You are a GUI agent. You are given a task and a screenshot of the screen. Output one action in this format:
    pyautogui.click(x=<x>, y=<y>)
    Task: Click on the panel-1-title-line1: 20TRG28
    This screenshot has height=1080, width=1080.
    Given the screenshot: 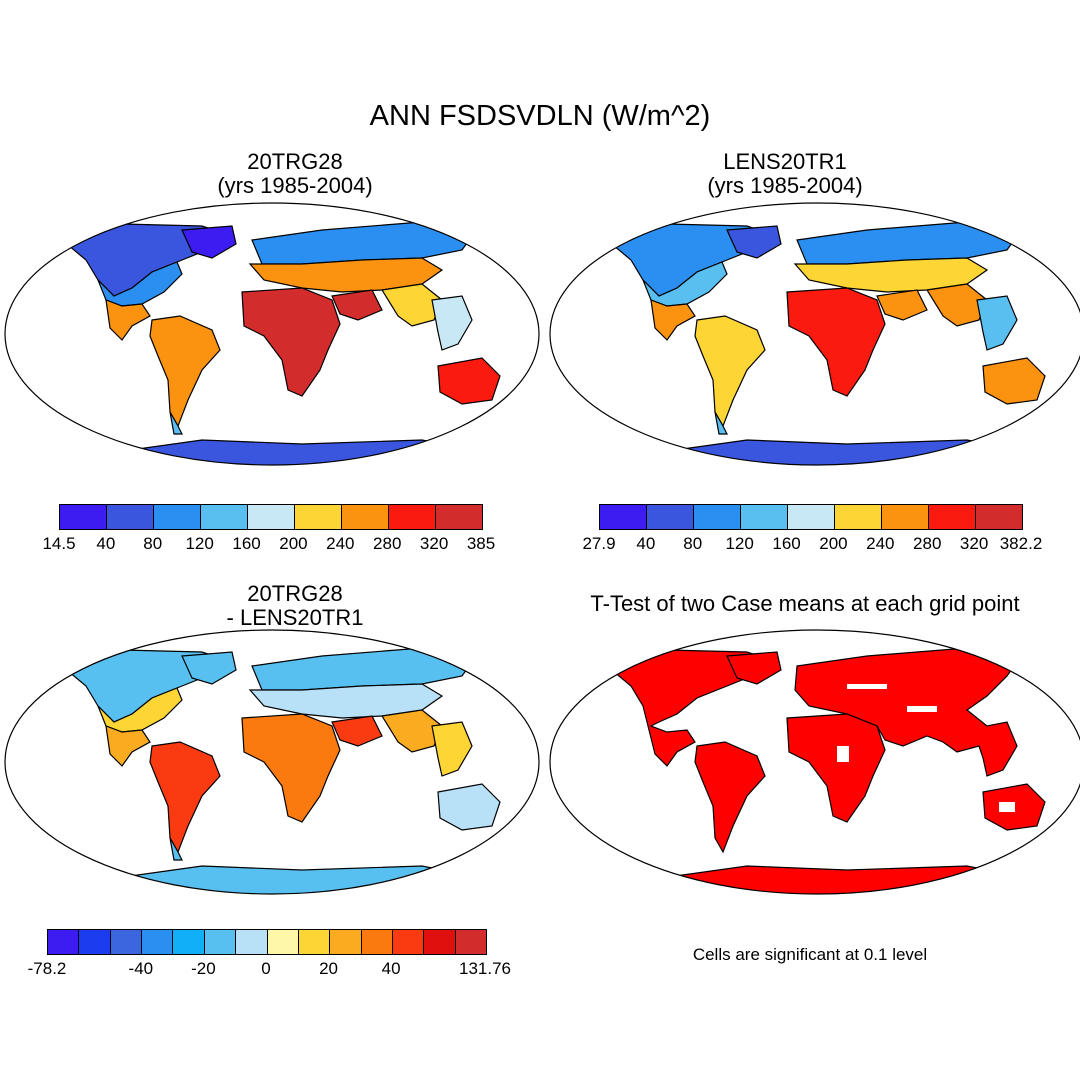 What is the action you would take?
    pyautogui.click(x=295, y=161)
    